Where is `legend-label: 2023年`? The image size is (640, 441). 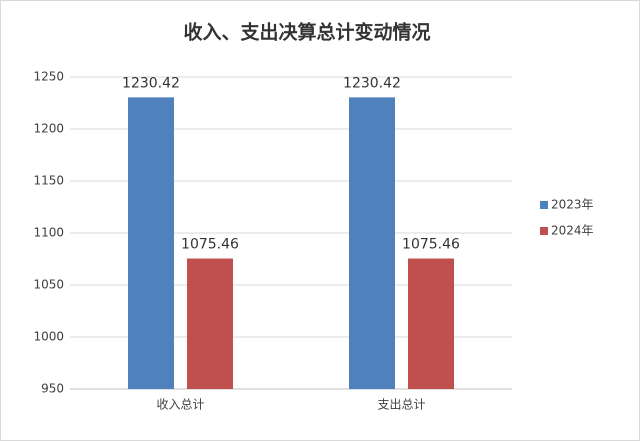 legend-label: 2023年 is located at coordinates (572, 205).